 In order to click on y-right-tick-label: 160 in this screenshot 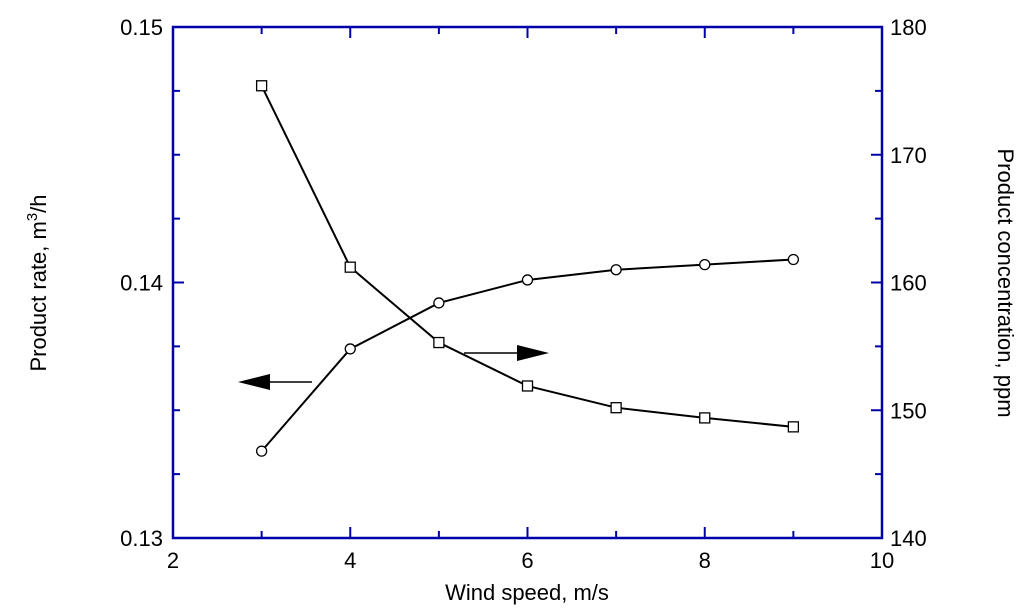, I will do `click(908, 283)`.